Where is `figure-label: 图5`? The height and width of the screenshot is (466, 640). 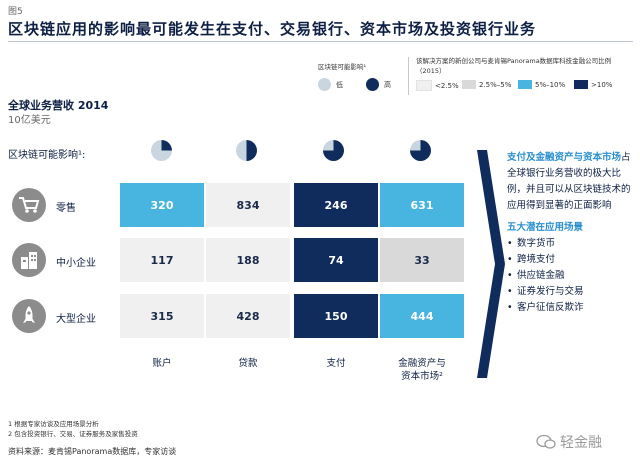
figure-label: 图5 is located at coordinates (15, 12).